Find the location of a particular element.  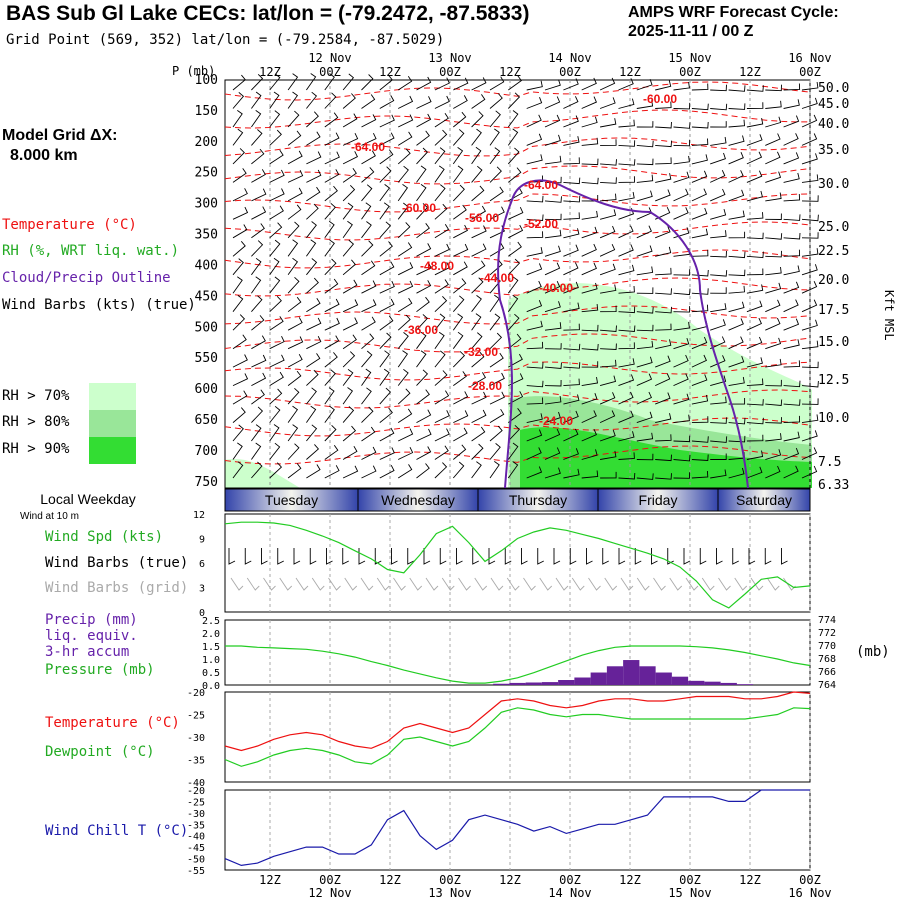

windchill-line is located at coordinates (517, 828).